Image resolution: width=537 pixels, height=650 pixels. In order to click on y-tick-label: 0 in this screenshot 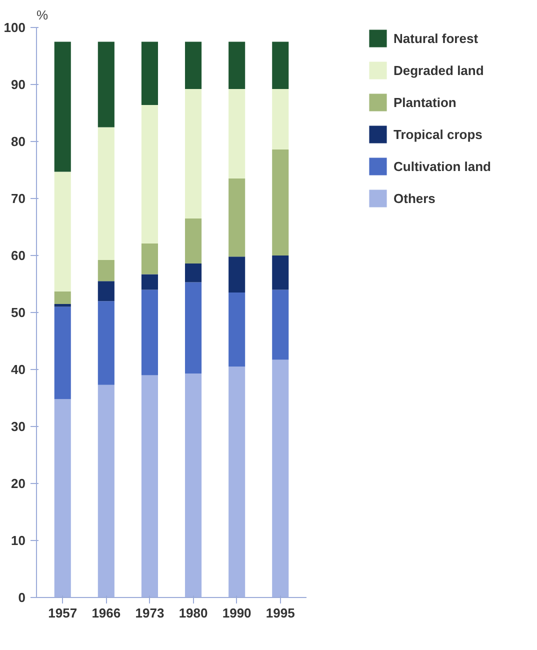, I will do `click(22, 597)`.